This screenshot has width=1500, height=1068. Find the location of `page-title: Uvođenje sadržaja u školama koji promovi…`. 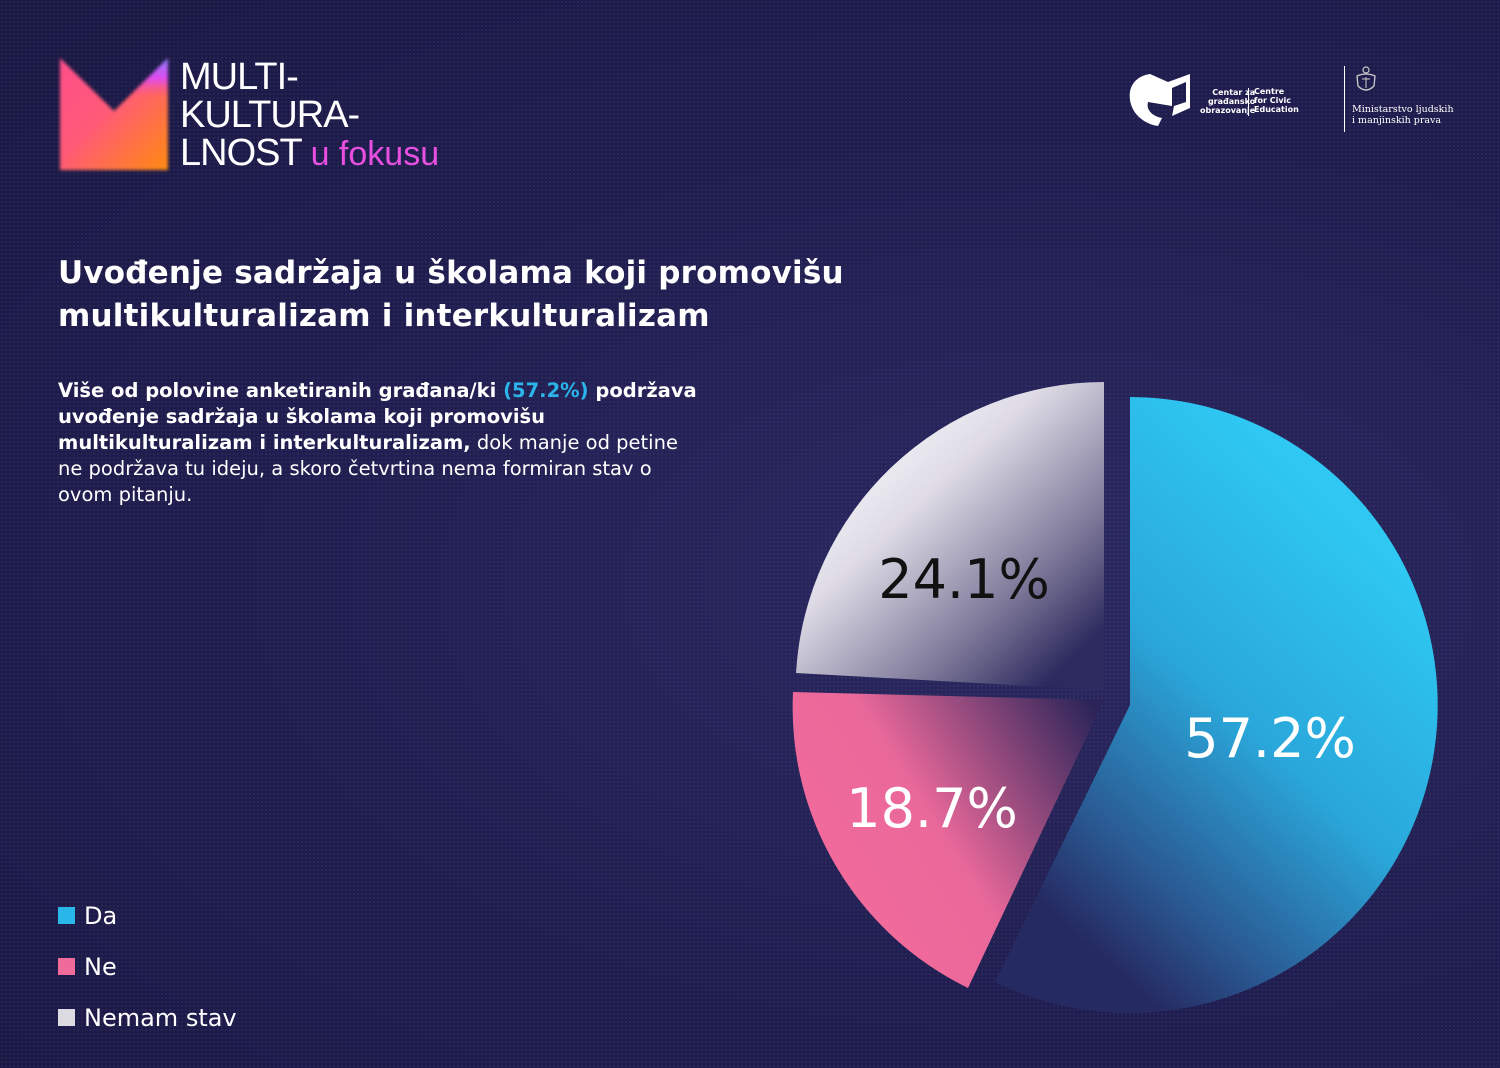

page-title: Uvođenje sadržaja u školama koji promovi… is located at coordinates (451, 295).